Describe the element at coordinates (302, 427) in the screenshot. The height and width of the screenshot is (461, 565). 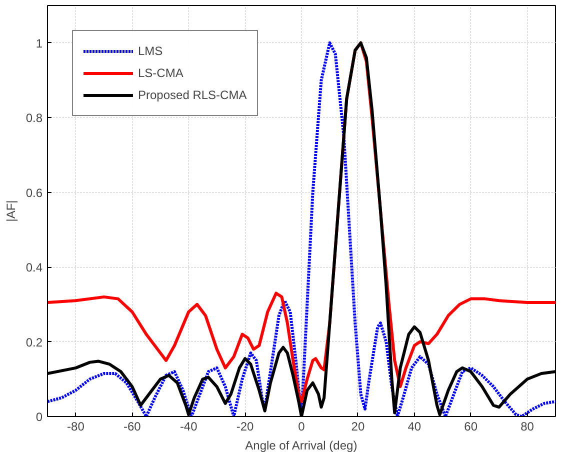
I see `x-tick-label: 0` at that location.